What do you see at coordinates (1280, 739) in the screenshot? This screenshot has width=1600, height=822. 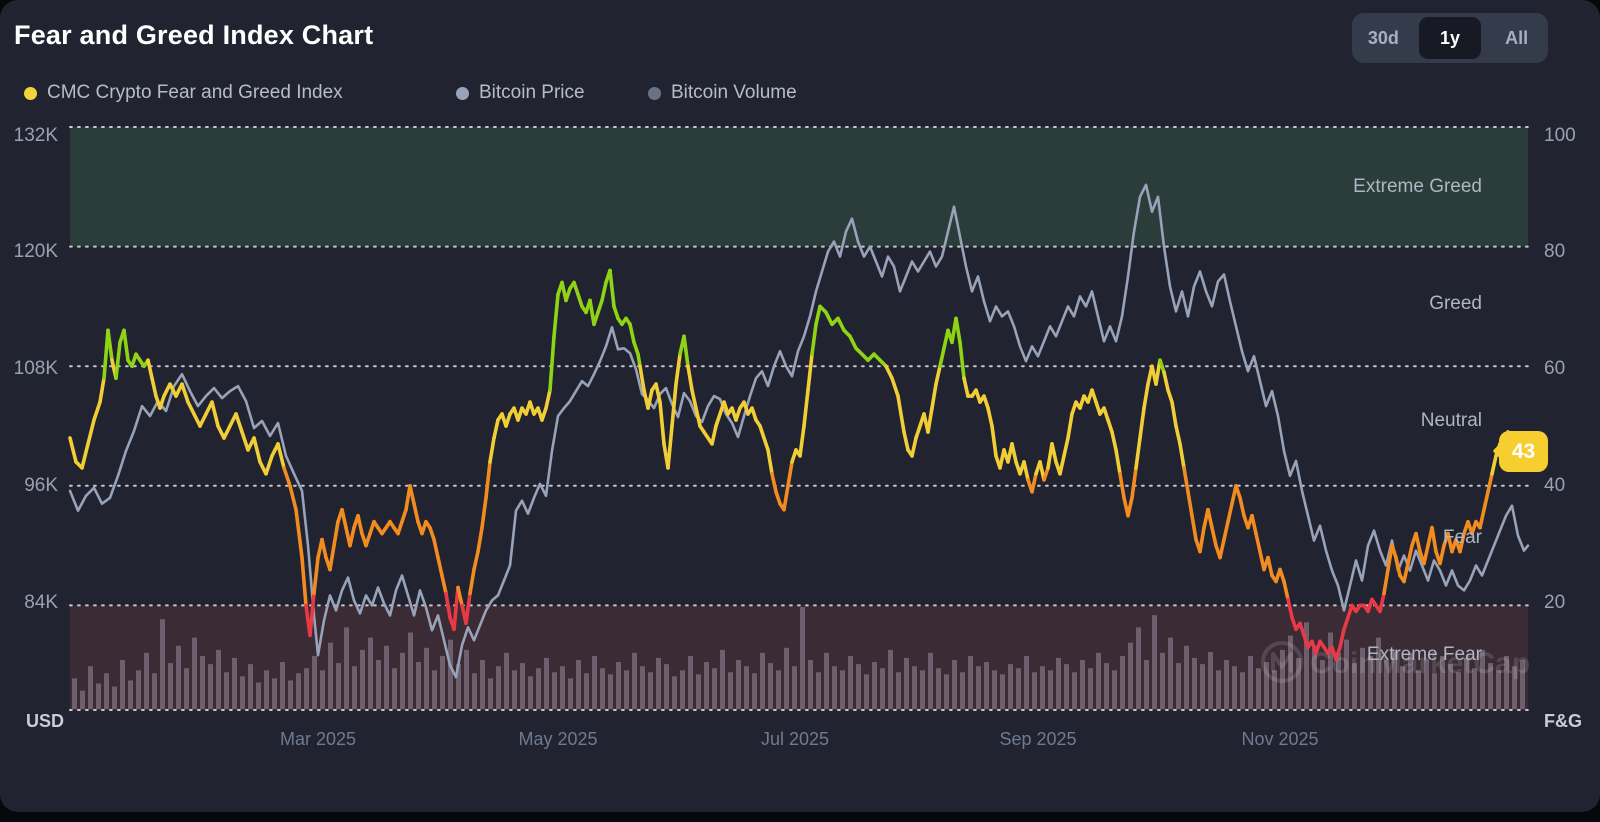 I see `x-axis-tick: Nov 2025` at bounding box center [1280, 739].